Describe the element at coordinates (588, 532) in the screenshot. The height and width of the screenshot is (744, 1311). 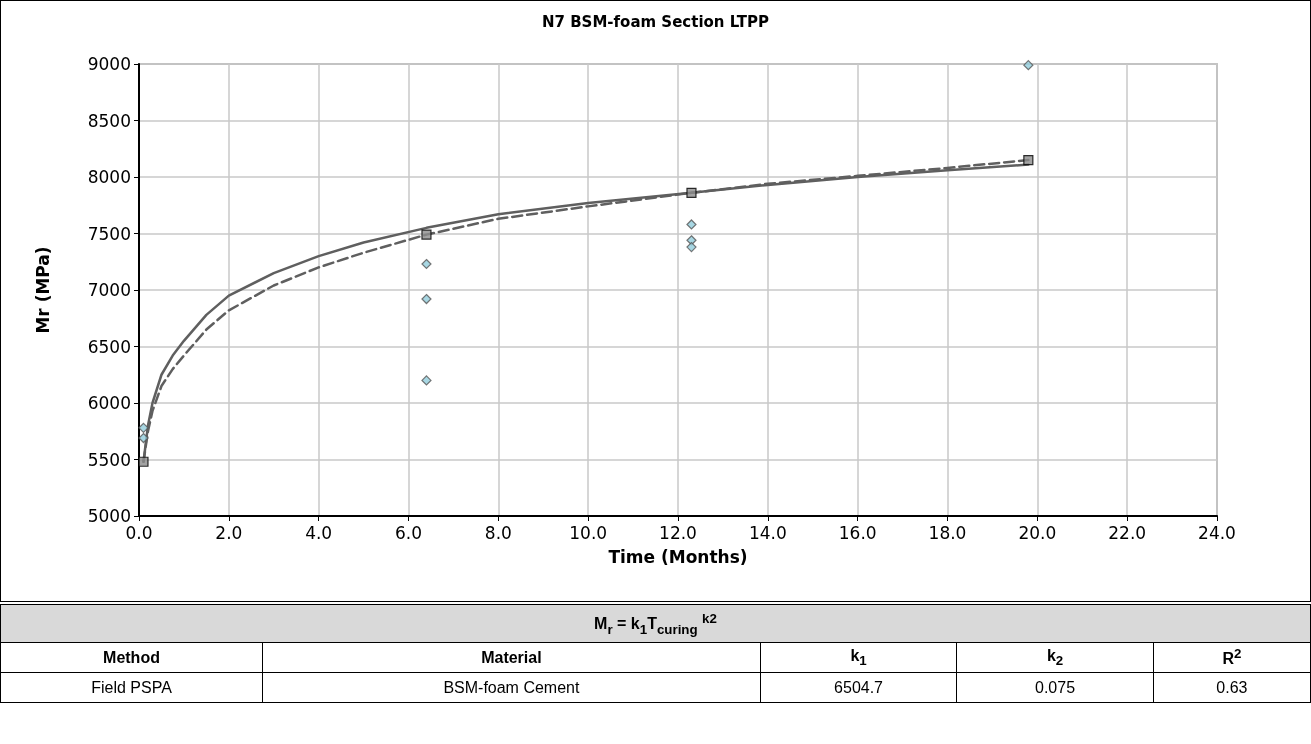
I see `x-tick-label: 10.0` at that location.